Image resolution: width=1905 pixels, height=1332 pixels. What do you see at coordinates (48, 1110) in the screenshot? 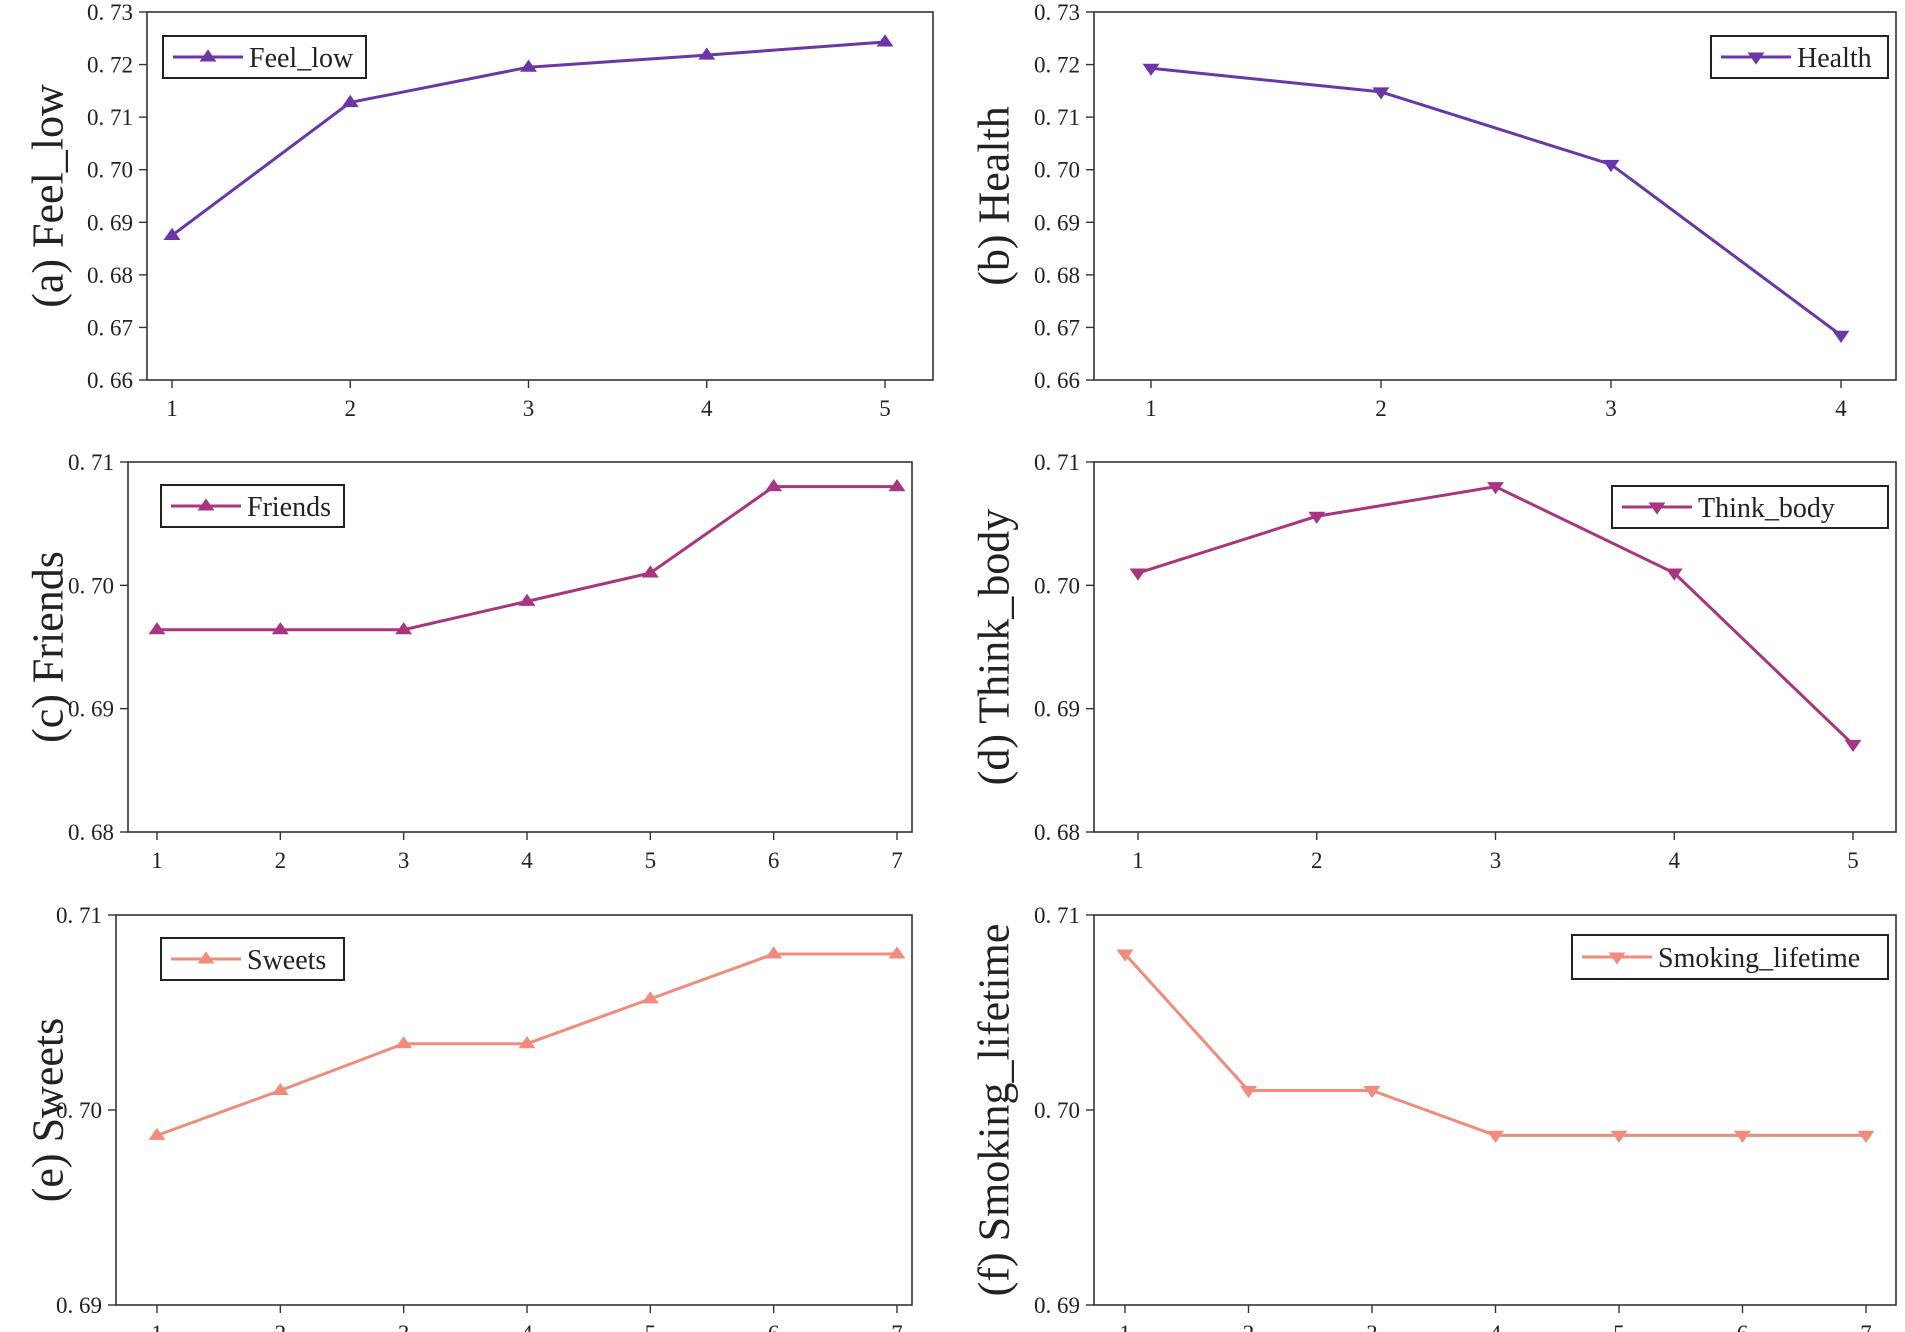
I see `y-axis-label: (e) Sweets` at bounding box center [48, 1110].